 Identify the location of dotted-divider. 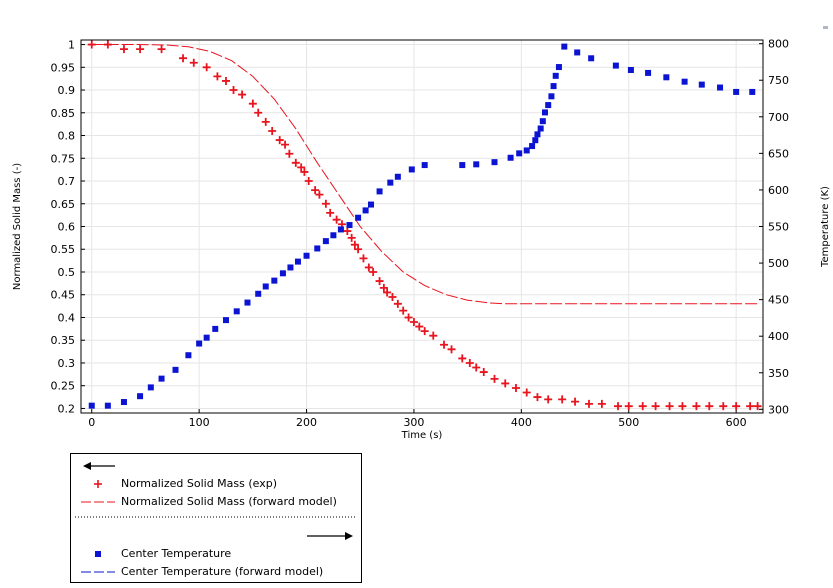
(216, 517).